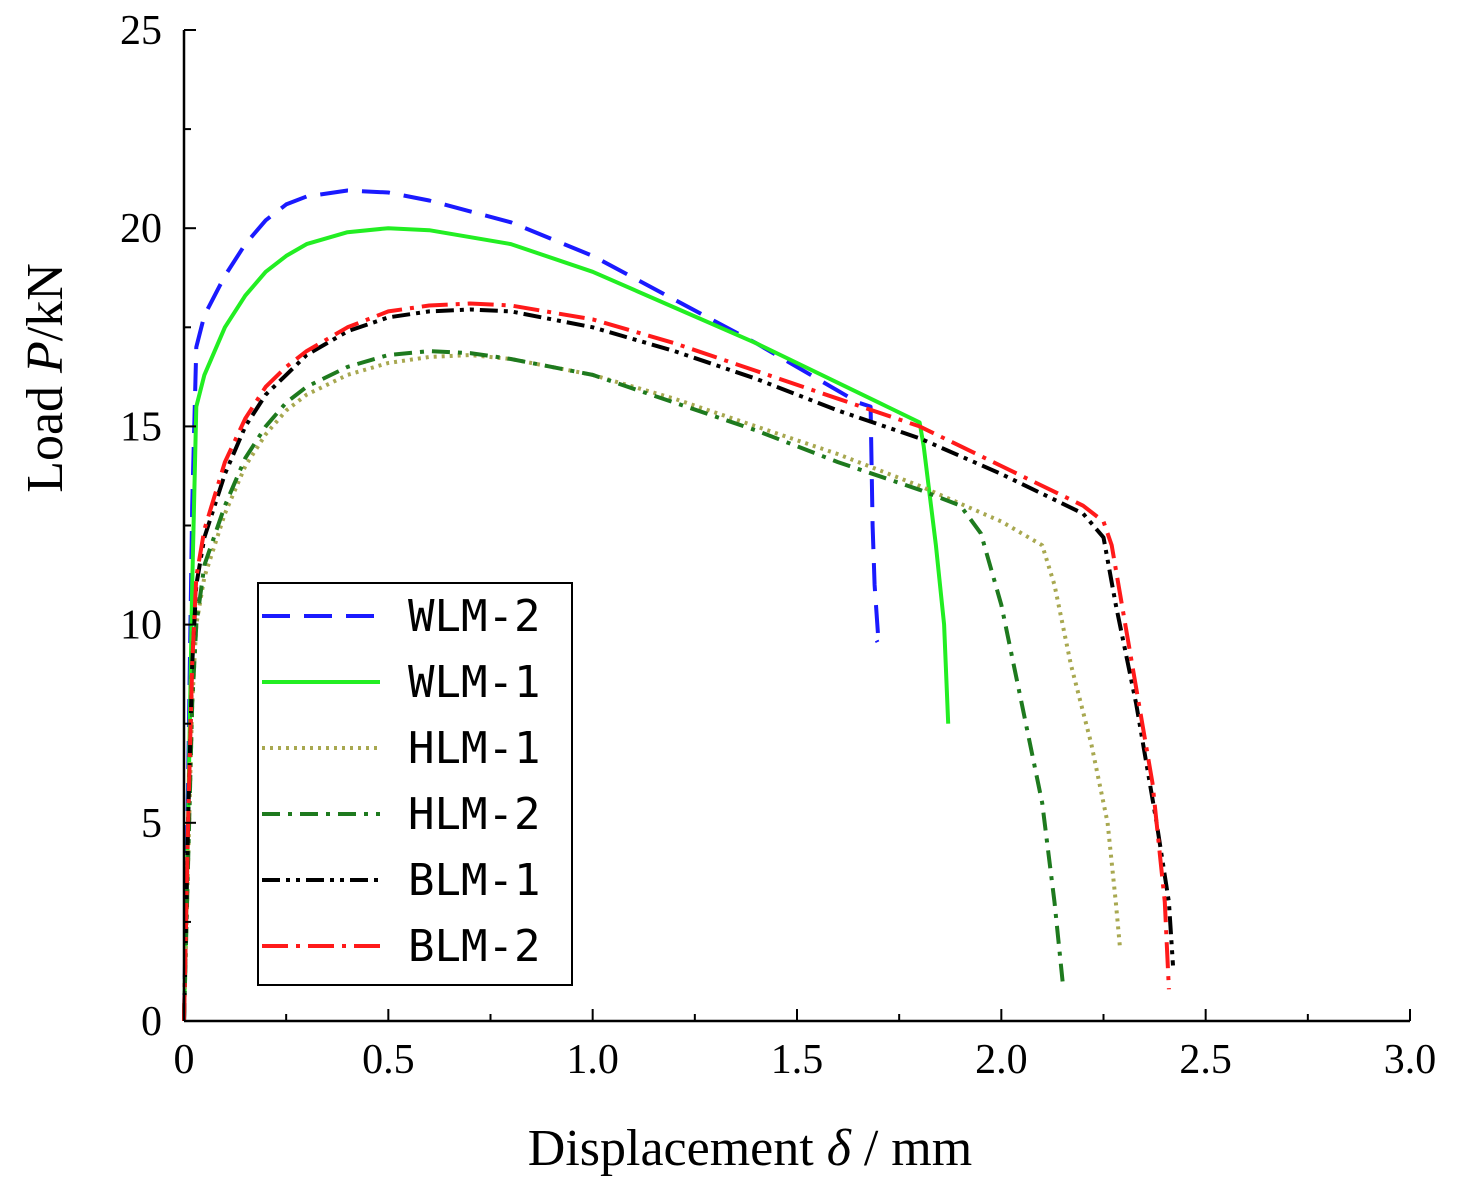 The height and width of the screenshot is (1192, 1465). What do you see at coordinates (401, 748) in the screenshot?
I see `legend-item-hlm-1: HLM-1` at bounding box center [401, 748].